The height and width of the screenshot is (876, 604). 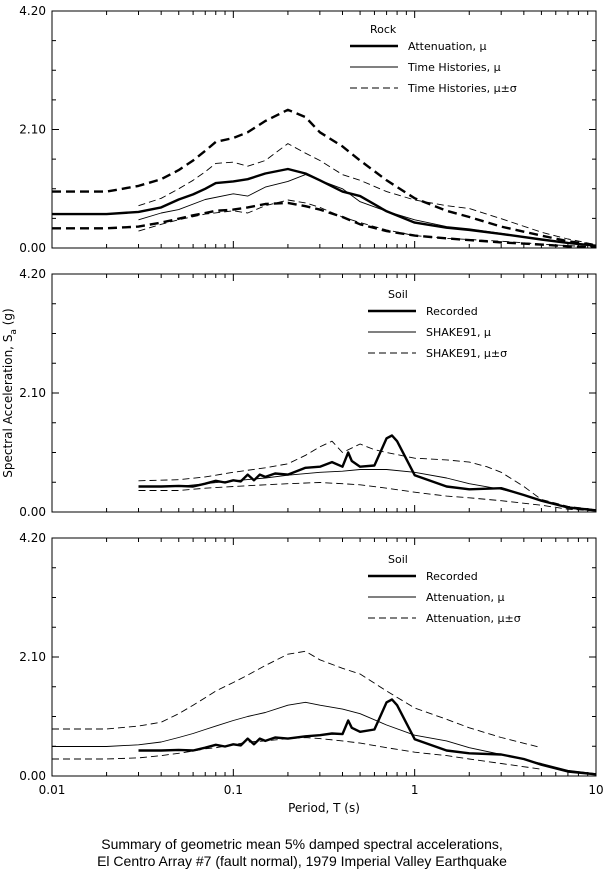 I want to click on x-tick-label: 10, so click(x=595, y=790).